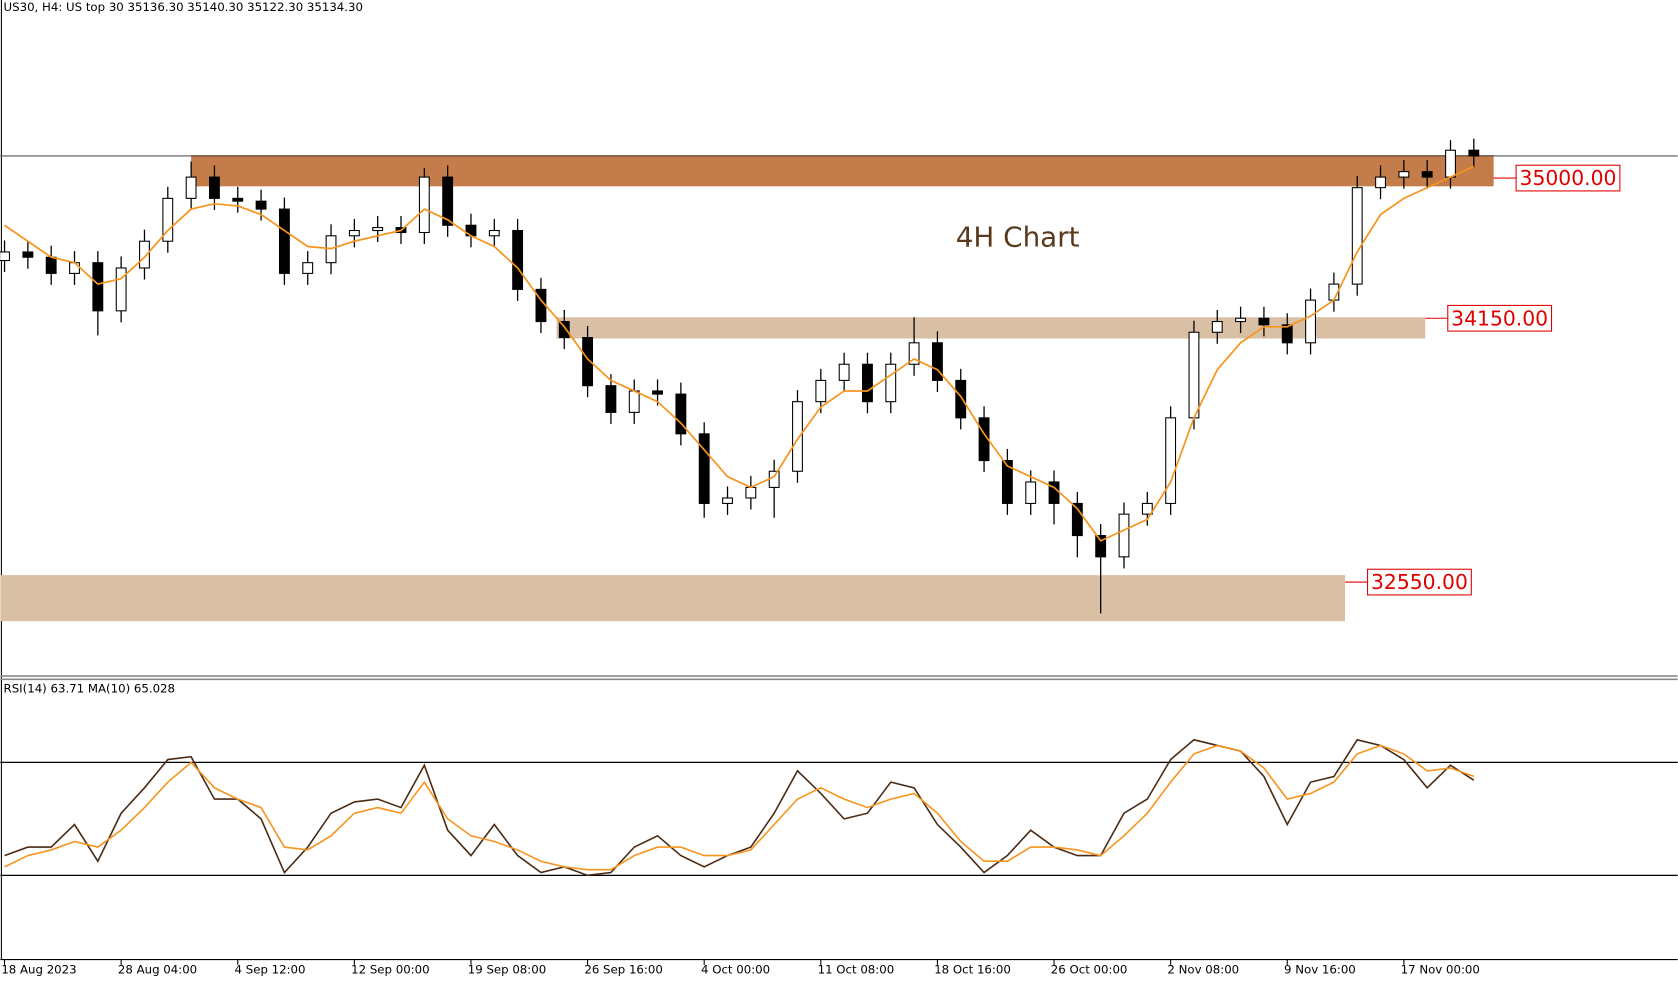 This screenshot has height=982, width=1678. Describe the element at coordinates (1018, 237) in the screenshot. I see `annotation: 4H Chart` at that location.